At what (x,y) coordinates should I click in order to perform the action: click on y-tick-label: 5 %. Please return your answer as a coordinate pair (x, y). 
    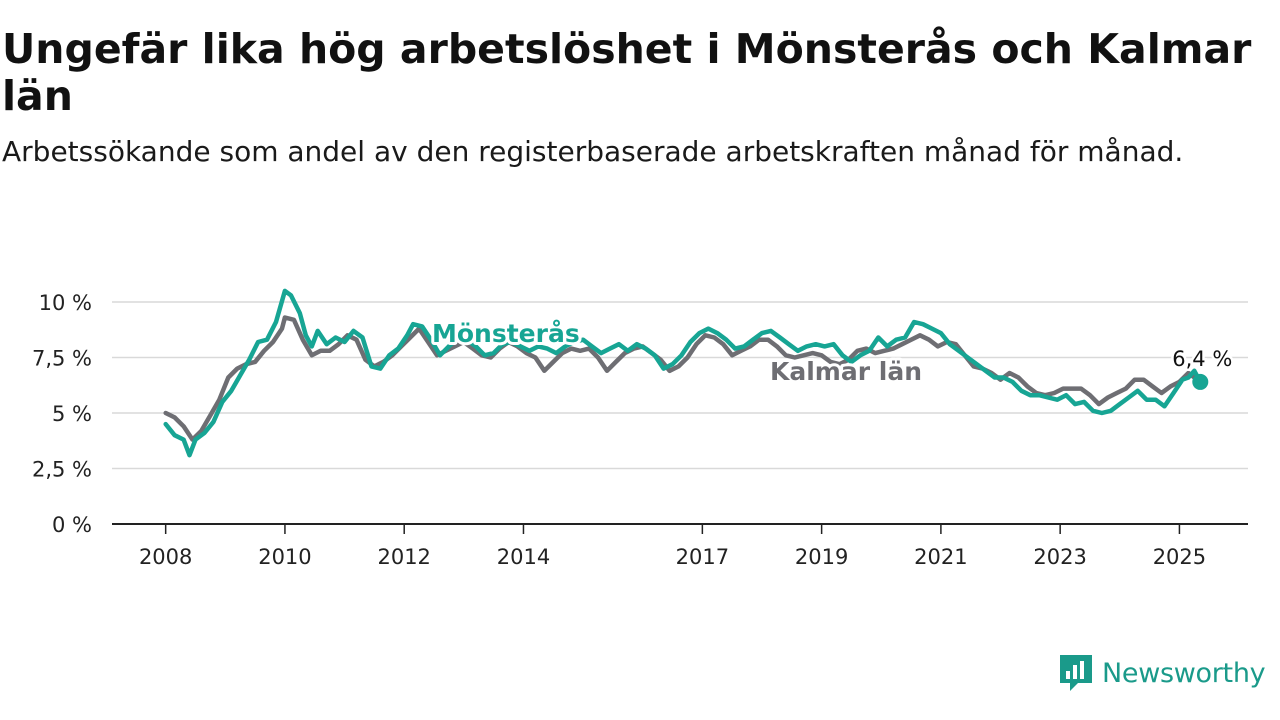
    Looking at the image, I should click on (72, 414).